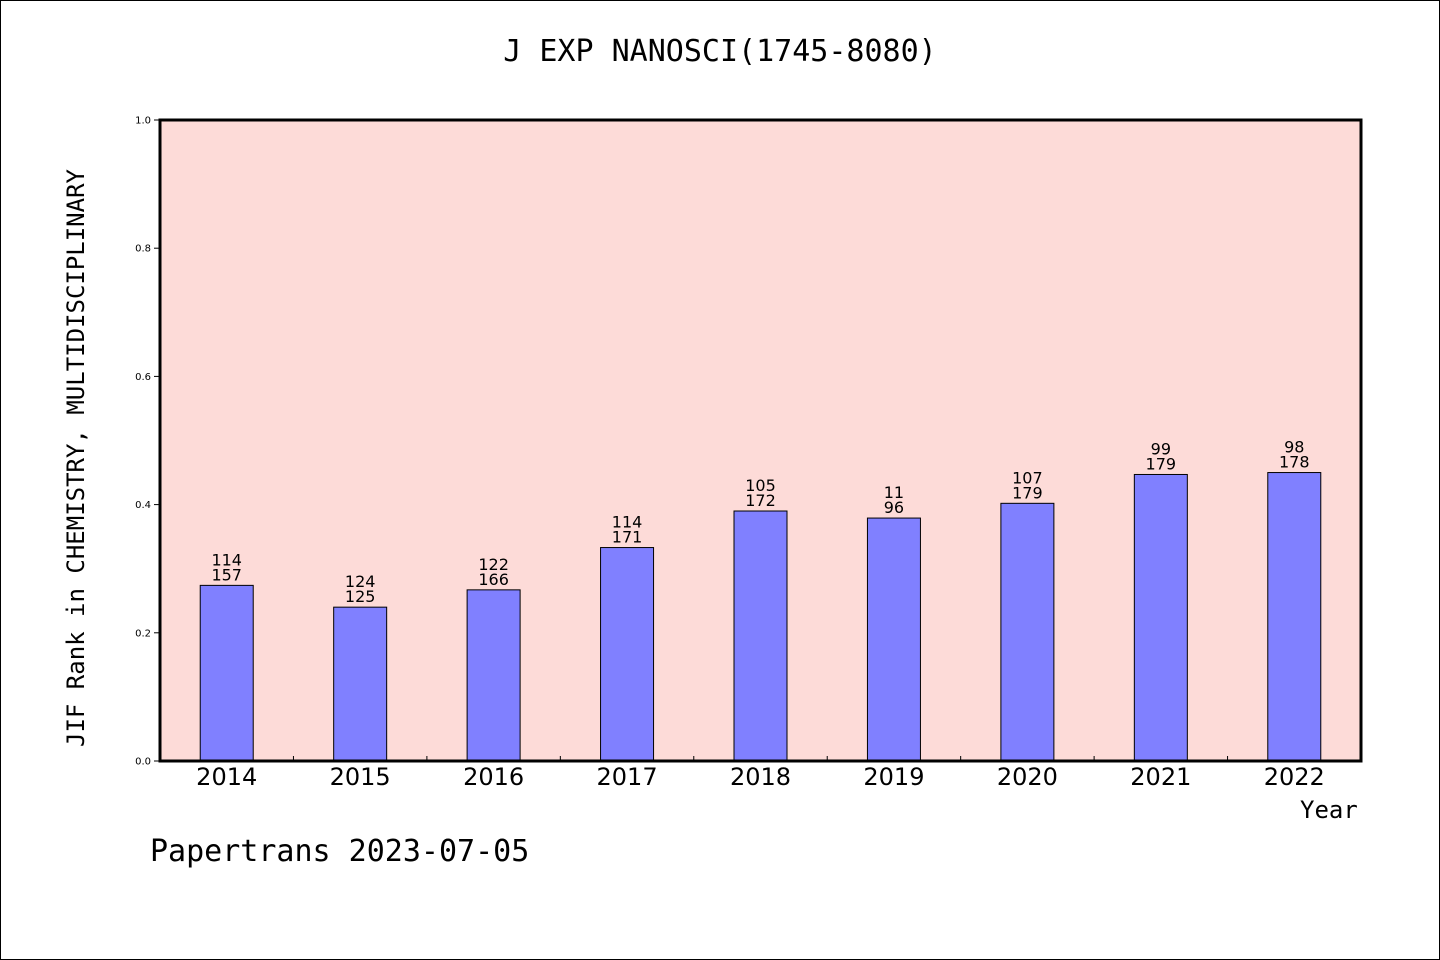 This screenshot has height=960, width=1440. Describe the element at coordinates (760, 500) in the screenshot. I see `bar-label-total-2018: 172` at that location.